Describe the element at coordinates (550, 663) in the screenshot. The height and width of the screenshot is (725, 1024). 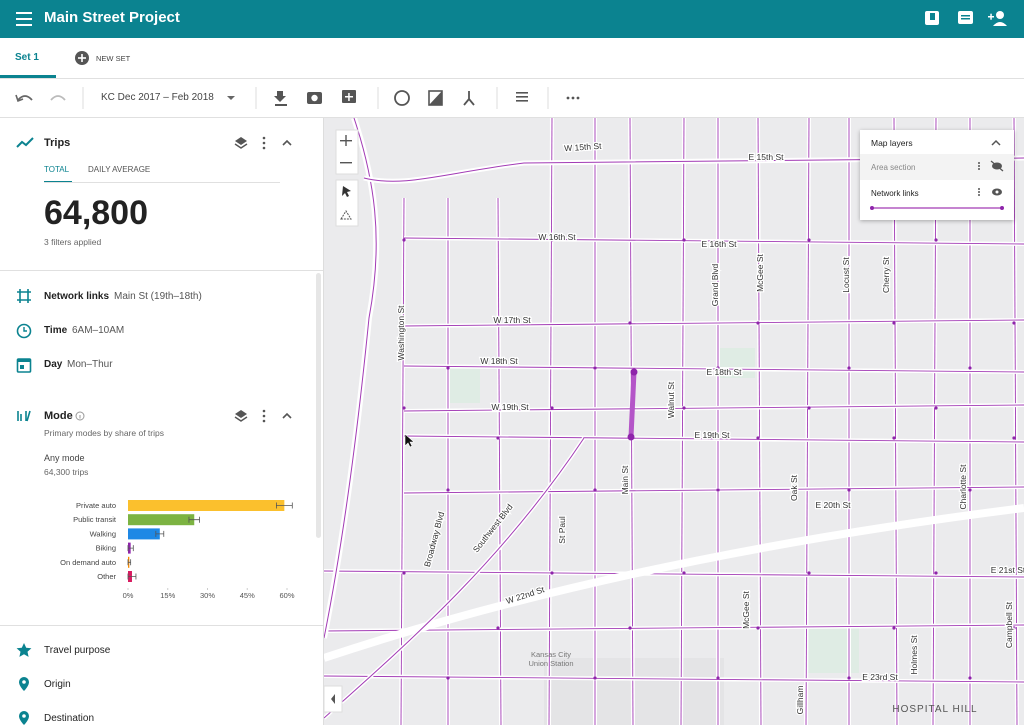
I see `poi-label: Union Station` at that location.